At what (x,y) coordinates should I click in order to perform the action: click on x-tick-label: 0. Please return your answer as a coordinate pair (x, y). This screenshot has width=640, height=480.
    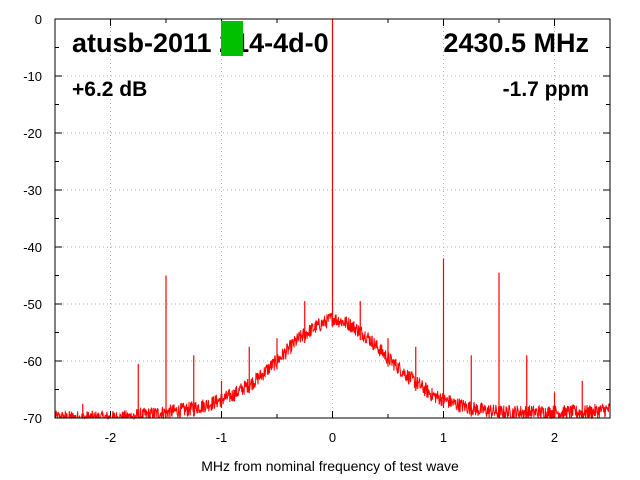
    Looking at the image, I should click on (332, 437).